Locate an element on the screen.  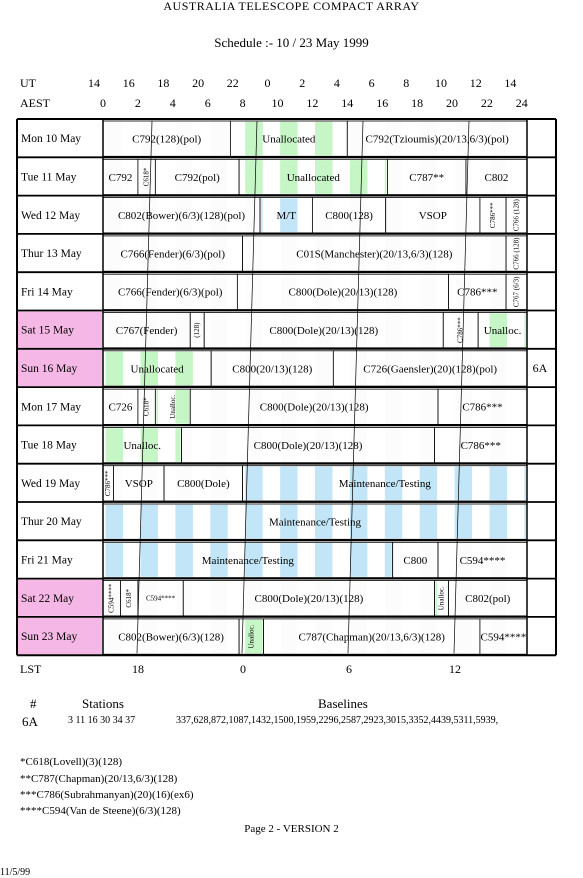
schedule-block-42: Maintenance/Testing is located at coordinates (315, 521).